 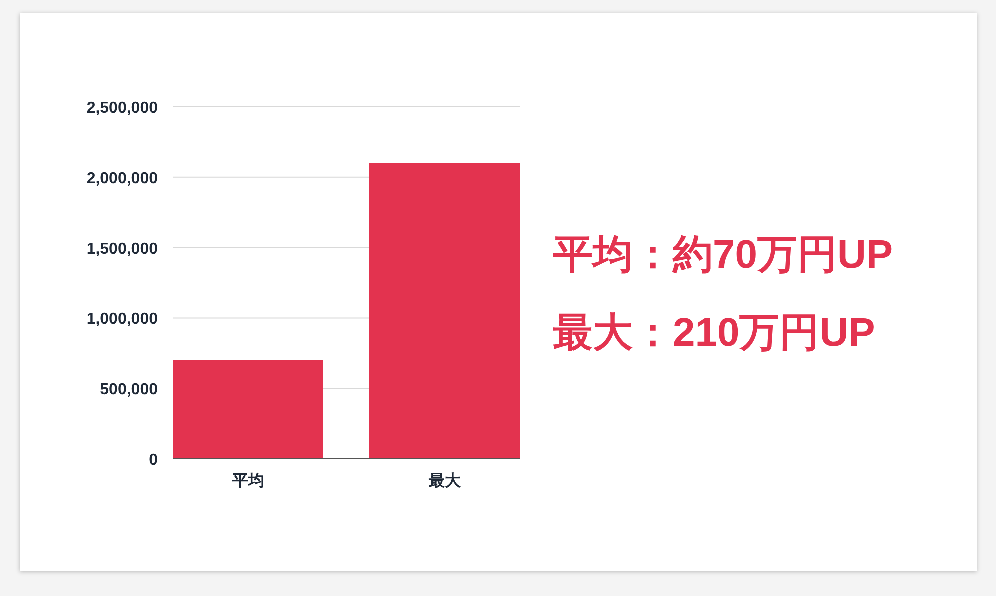 I want to click on y-tick-label: 2,500,000, so click(x=122, y=108).